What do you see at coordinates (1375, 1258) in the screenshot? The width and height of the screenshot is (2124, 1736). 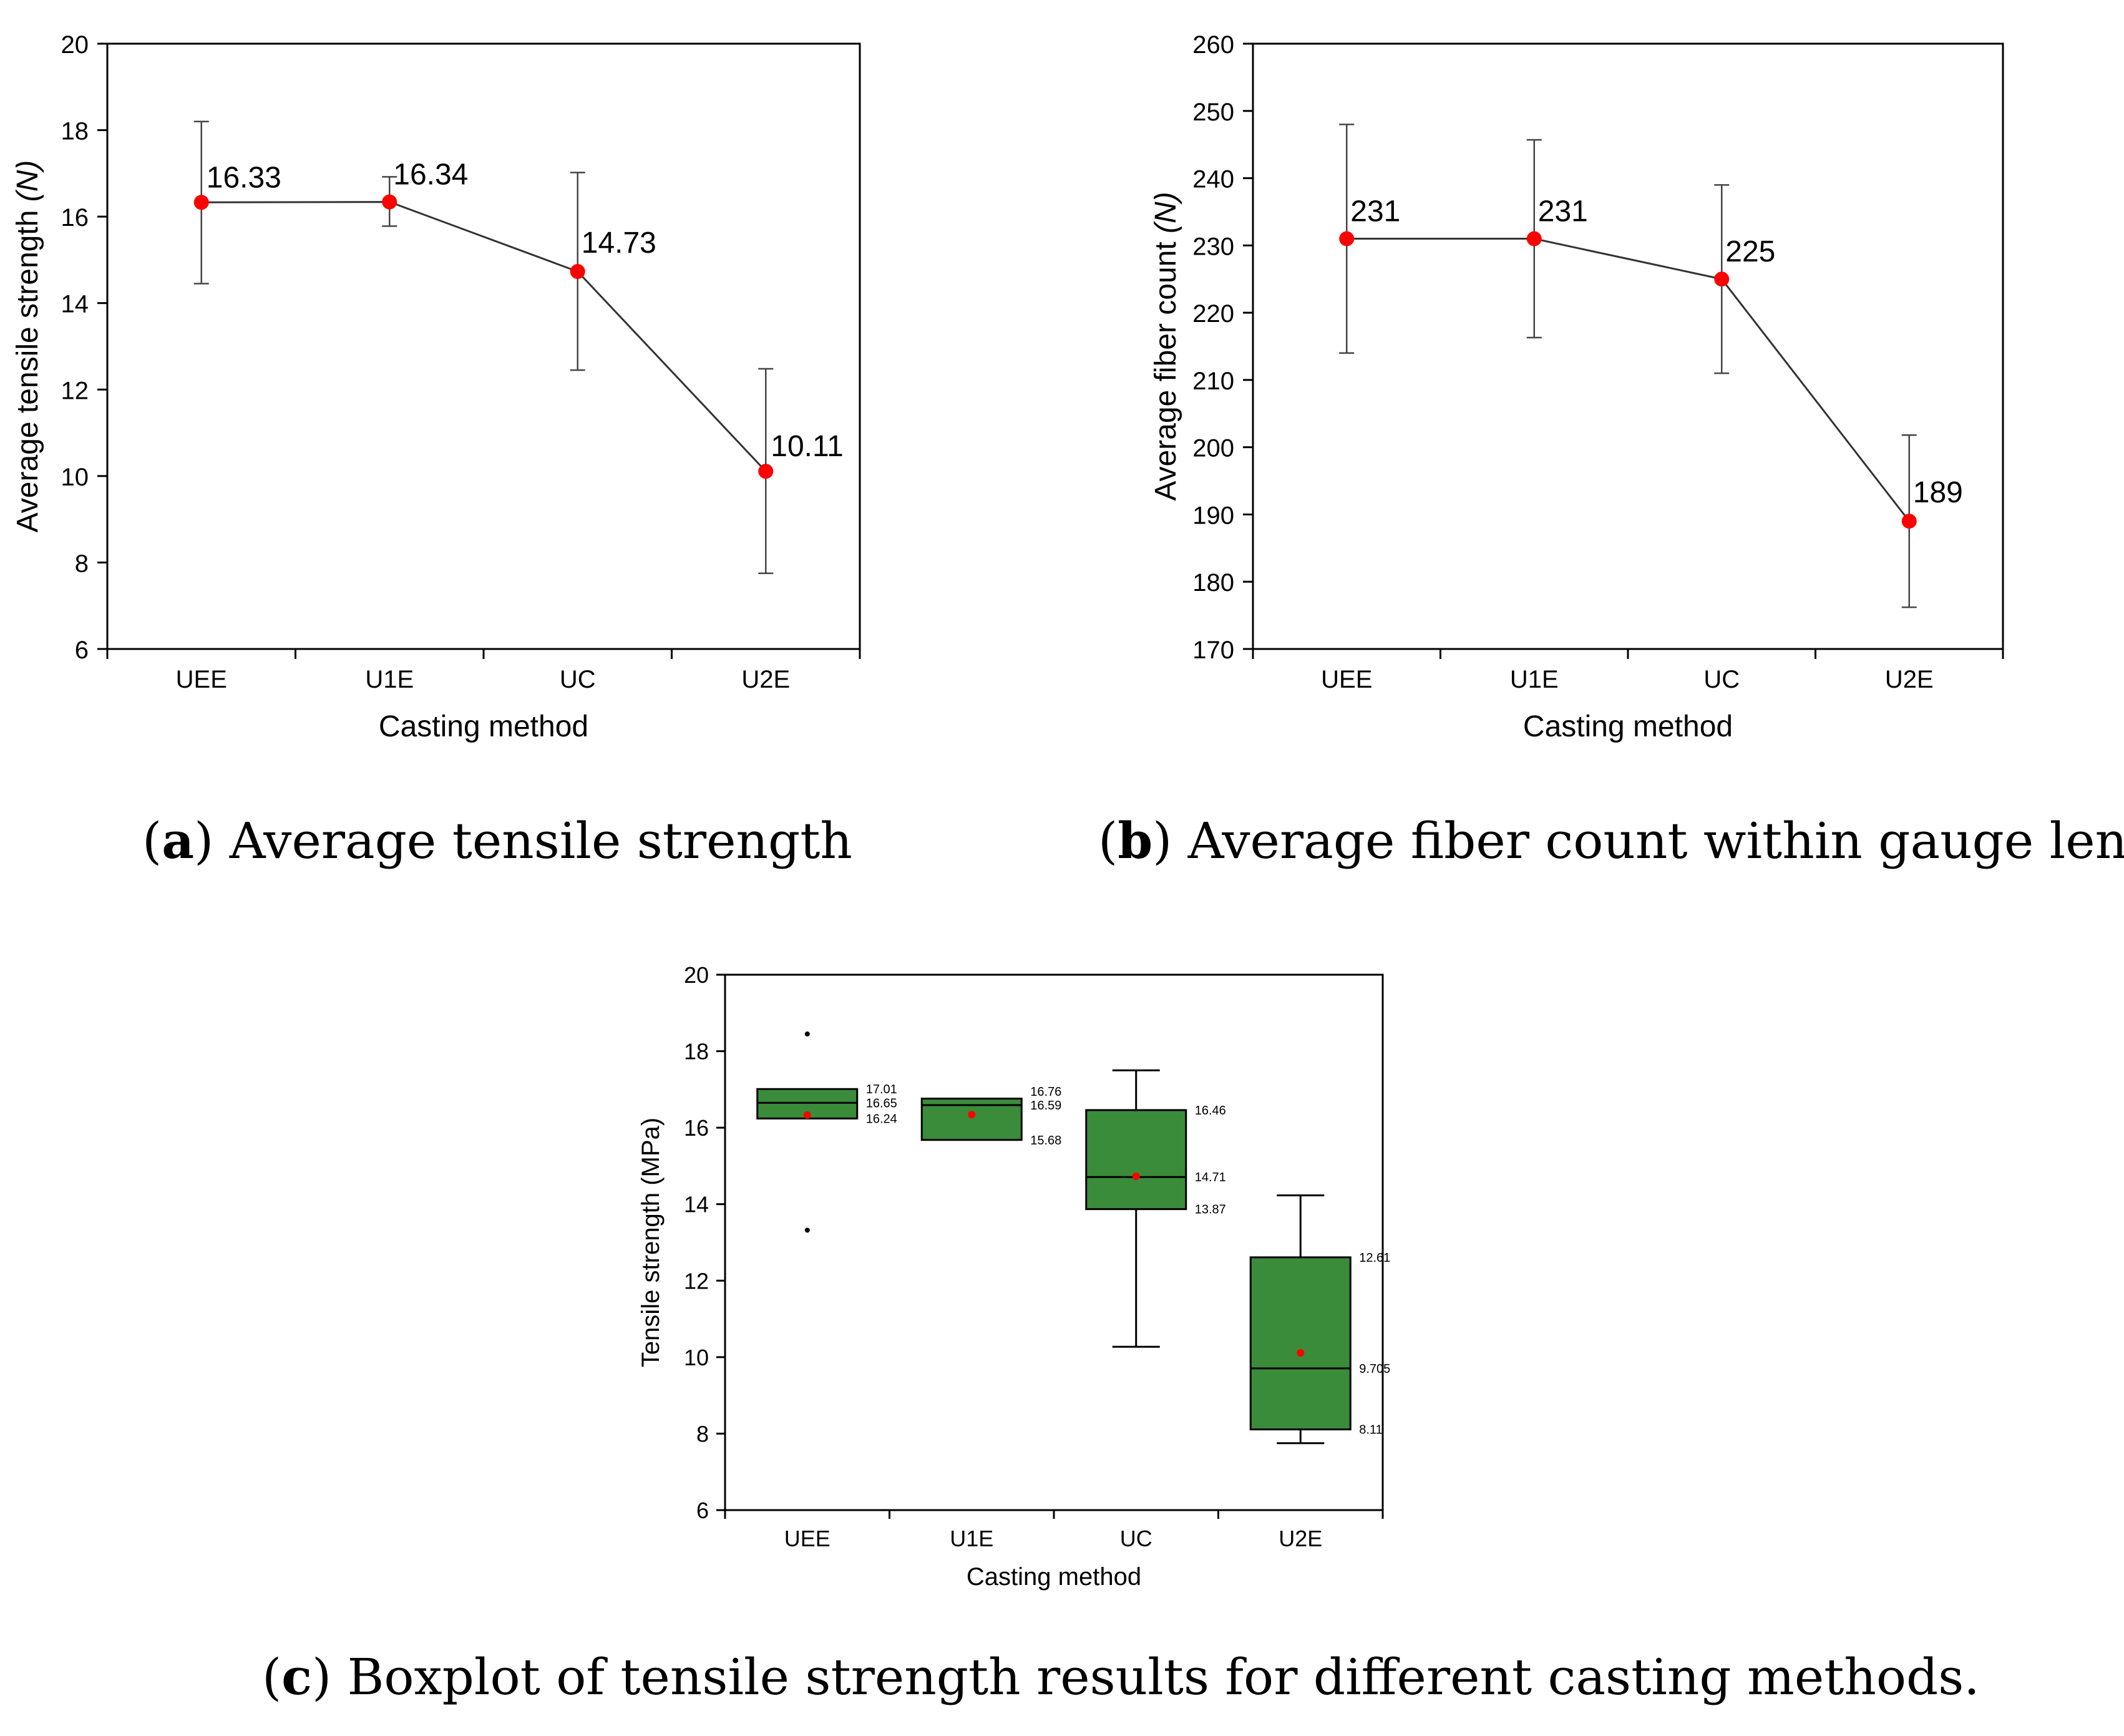 I see `box-stat-label: 12.61` at bounding box center [1375, 1258].